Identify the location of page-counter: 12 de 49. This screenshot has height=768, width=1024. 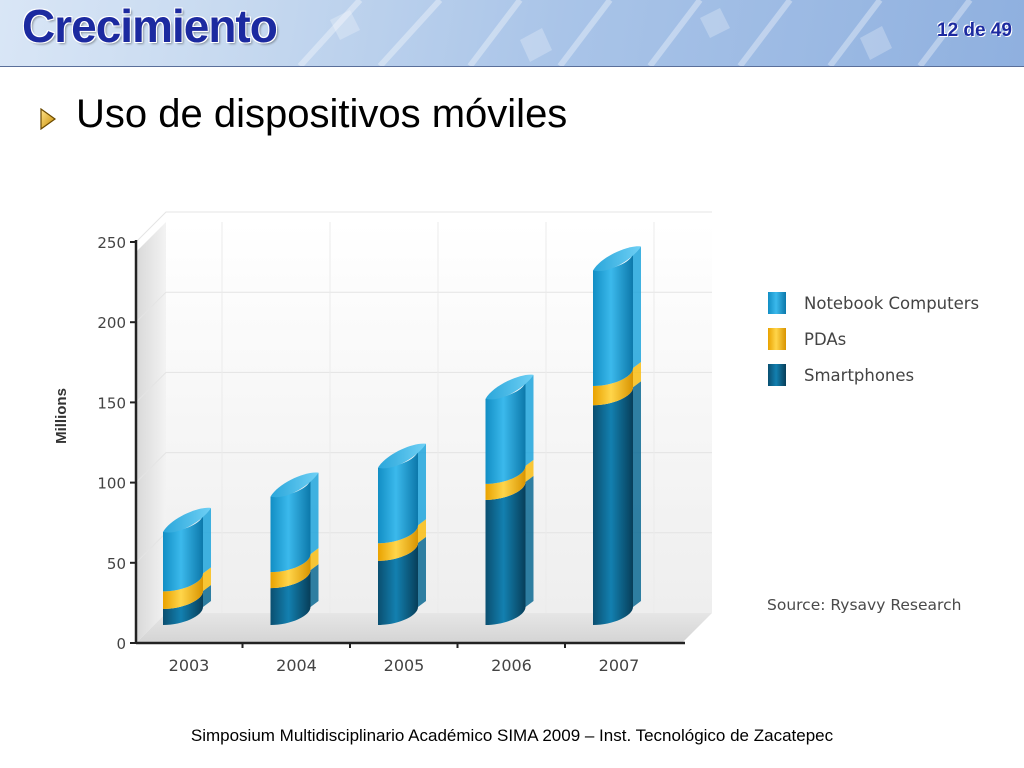
(974, 30).